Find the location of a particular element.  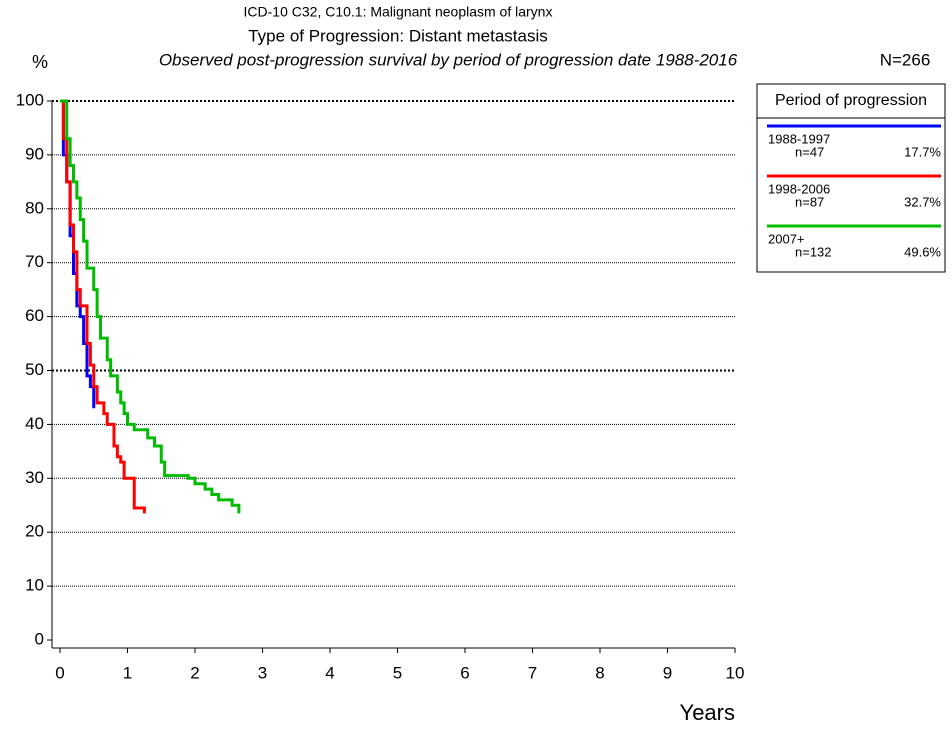

legend-box is located at coordinates (851, 178).